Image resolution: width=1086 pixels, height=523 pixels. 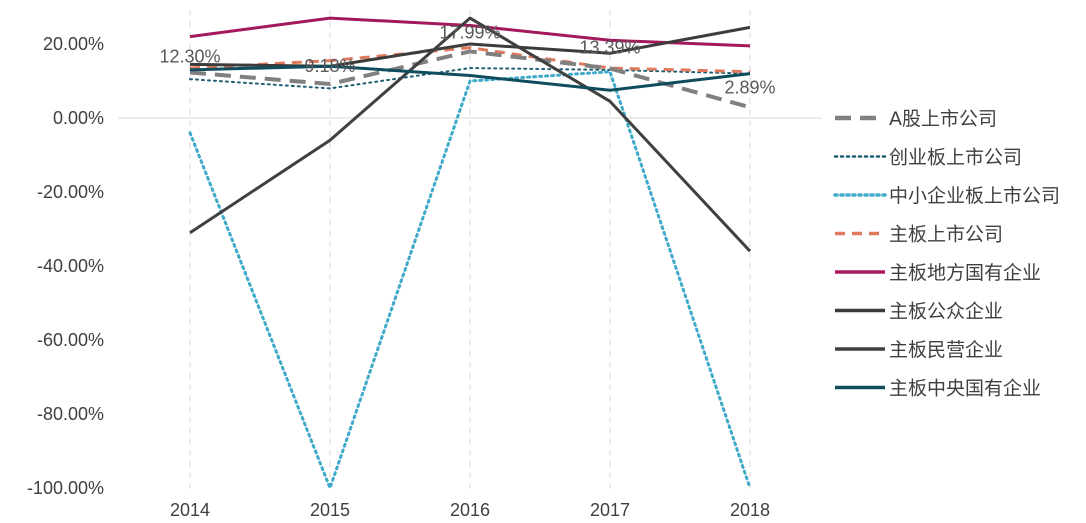 I want to click on legend-label: 中小企业板上市公司, so click(x=974, y=196).